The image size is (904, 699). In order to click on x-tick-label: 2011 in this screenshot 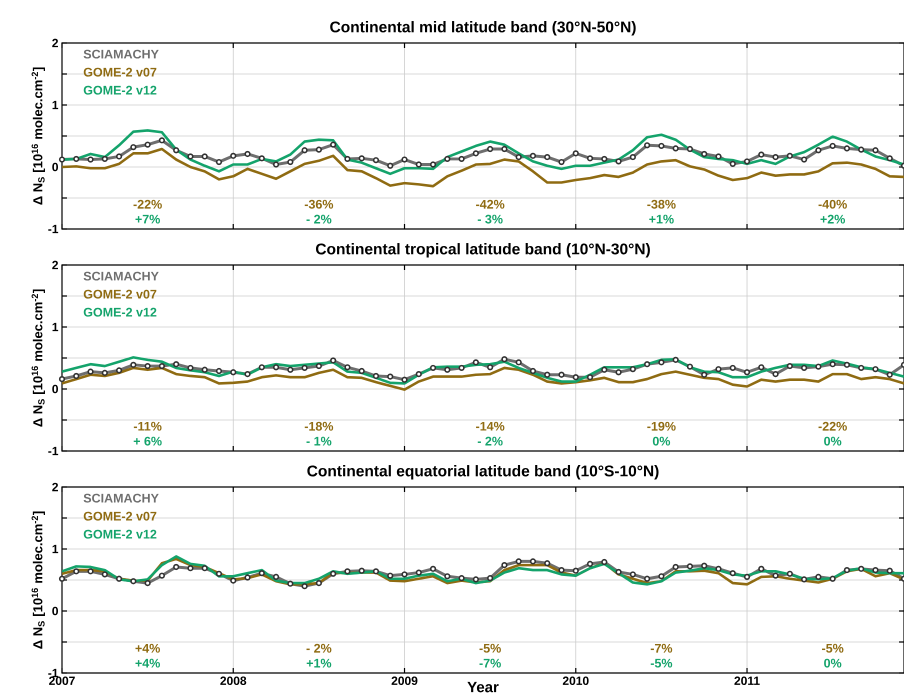, I will do `click(747, 681)`.